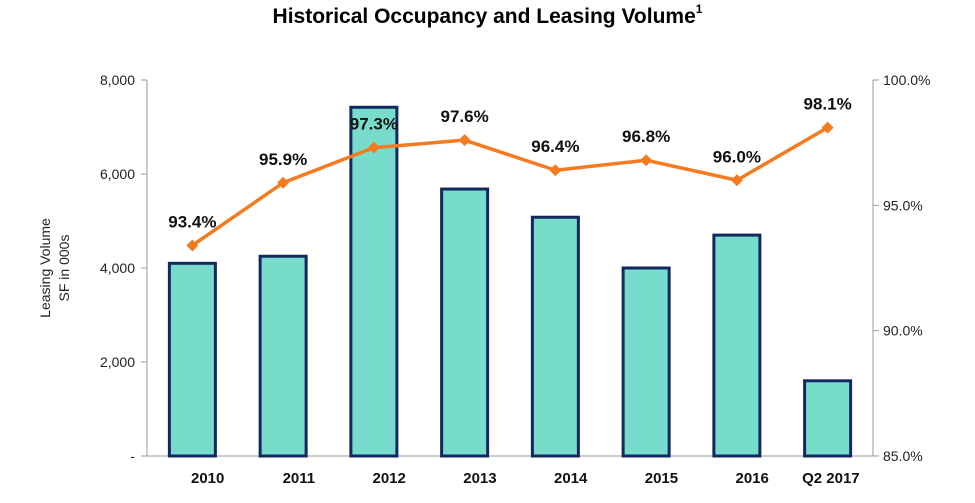 The width and height of the screenshot is (975, 503). I want to click on y2-tick-label: 100.0%, so click(906, 80).